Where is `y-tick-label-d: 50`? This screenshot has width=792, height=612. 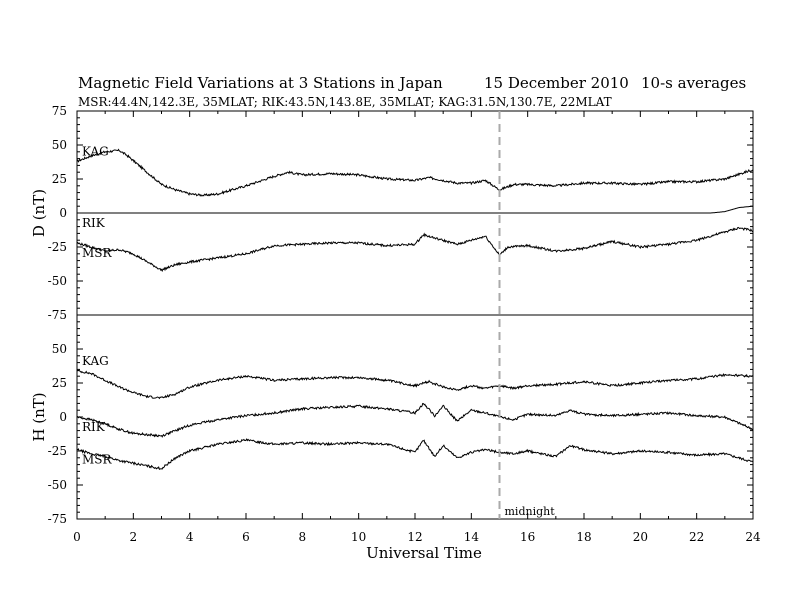
y-tick-label-d: 50 is located at coordinates (59, 145).